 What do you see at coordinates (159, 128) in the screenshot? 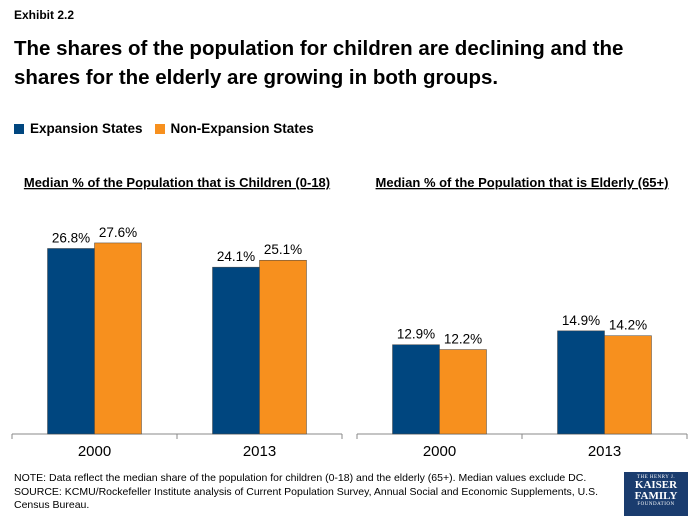
I see `legend-swatch-non-expansion` at bounding box center [159, 128].